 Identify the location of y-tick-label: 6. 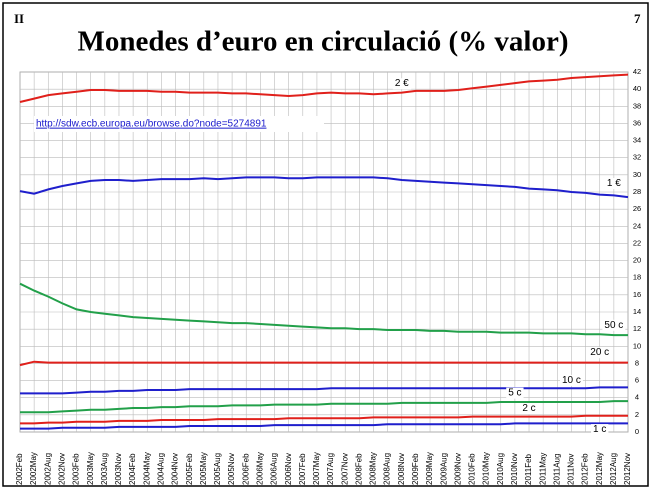
(637, 380).